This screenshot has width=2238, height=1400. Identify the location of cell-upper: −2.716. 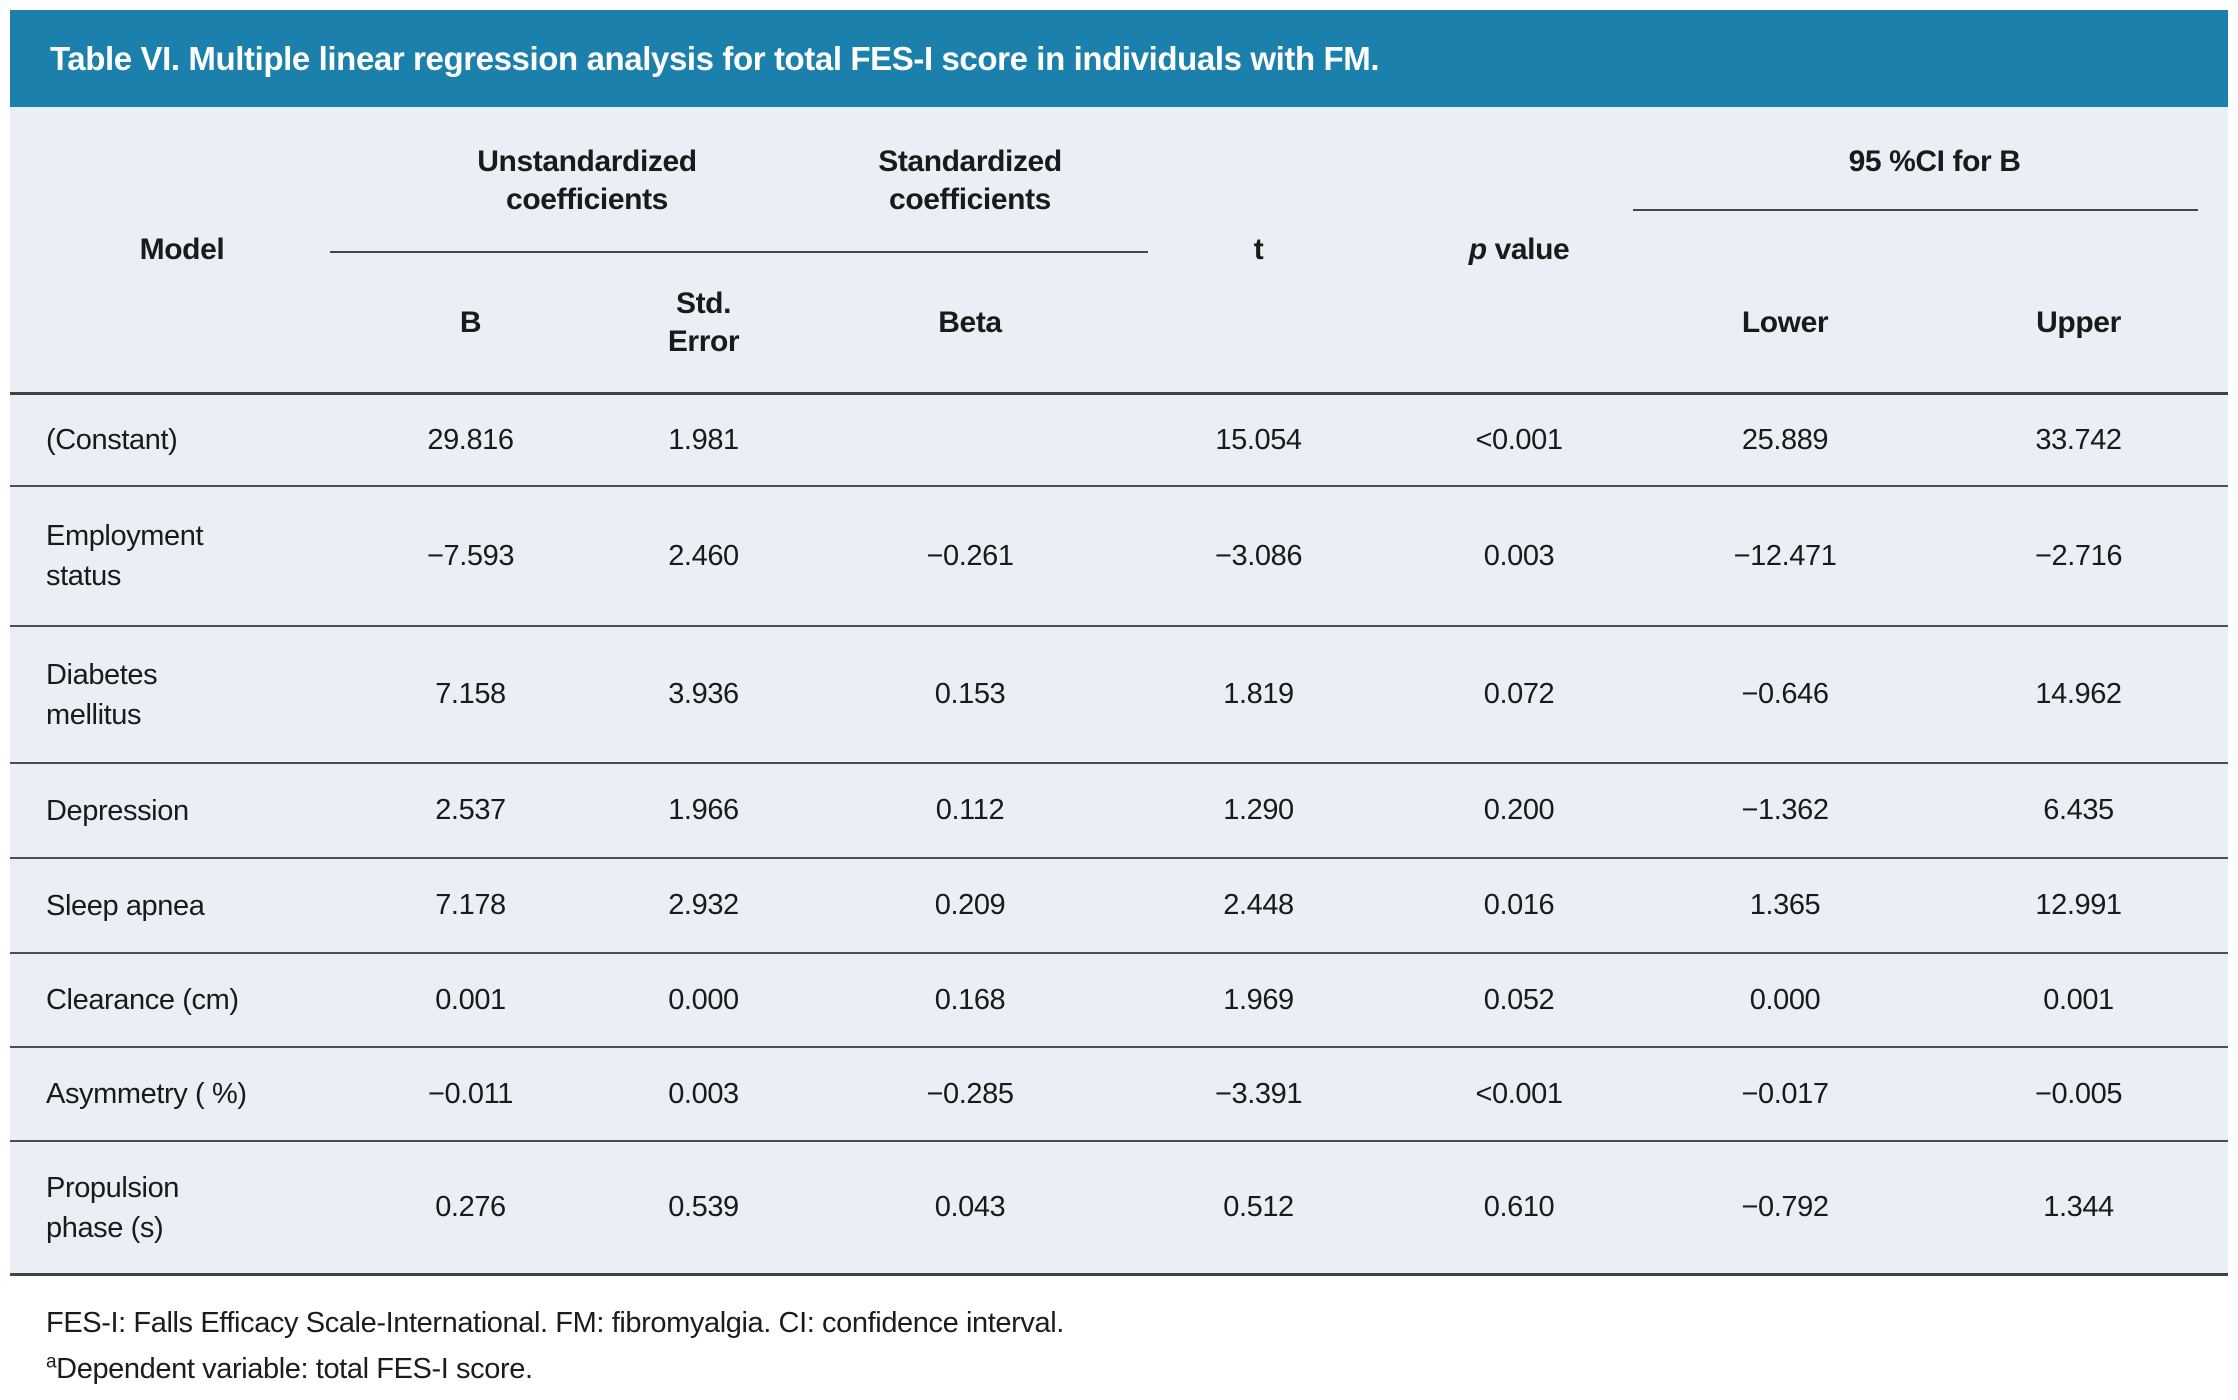
(2079, 555).